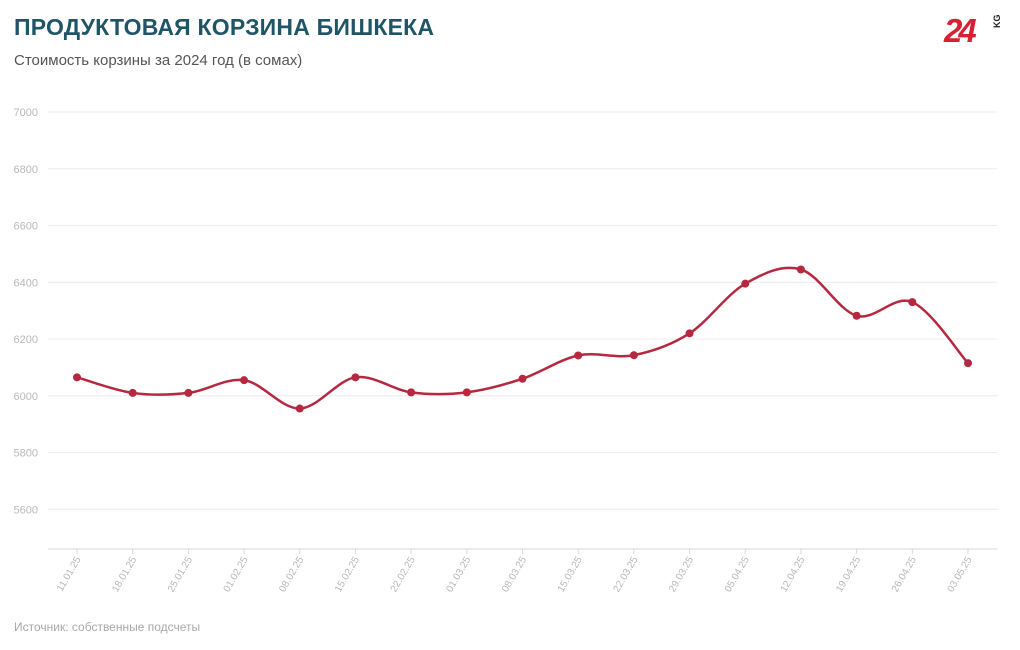 This screenshot has height=650, width=1020. Describe the element at coordinates (960, 30) in the screenshot. I see `logo-number: 24` at that location.